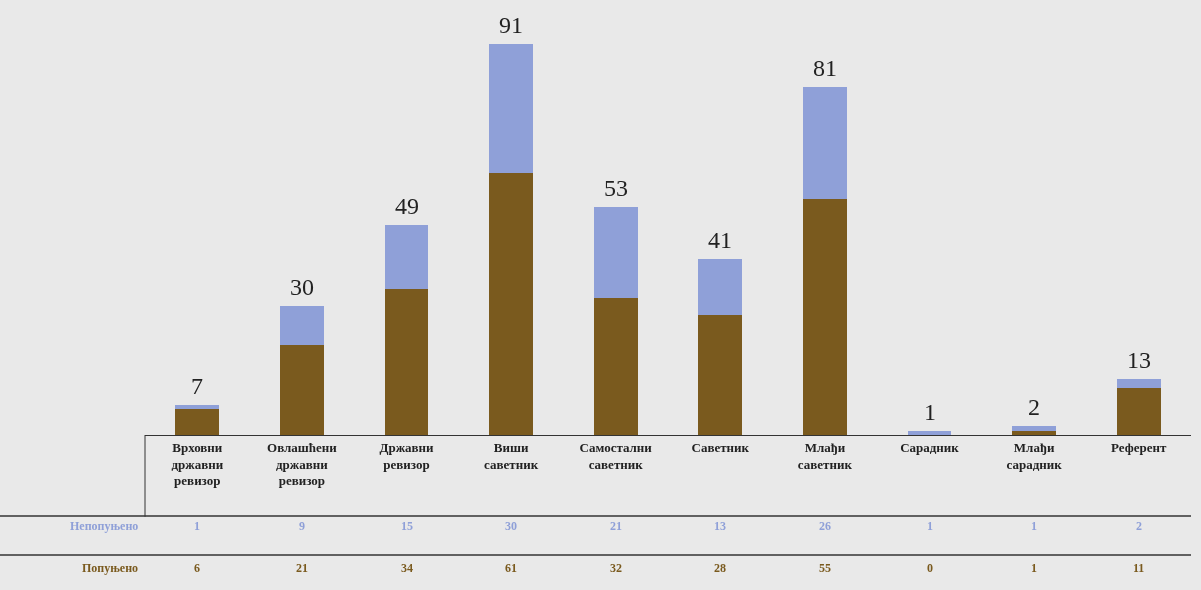 This screenshot has width=1201, height=590. Describe the element at coordinates (1139, 568) in the screenshot. I see `data-label: 11` at that location.